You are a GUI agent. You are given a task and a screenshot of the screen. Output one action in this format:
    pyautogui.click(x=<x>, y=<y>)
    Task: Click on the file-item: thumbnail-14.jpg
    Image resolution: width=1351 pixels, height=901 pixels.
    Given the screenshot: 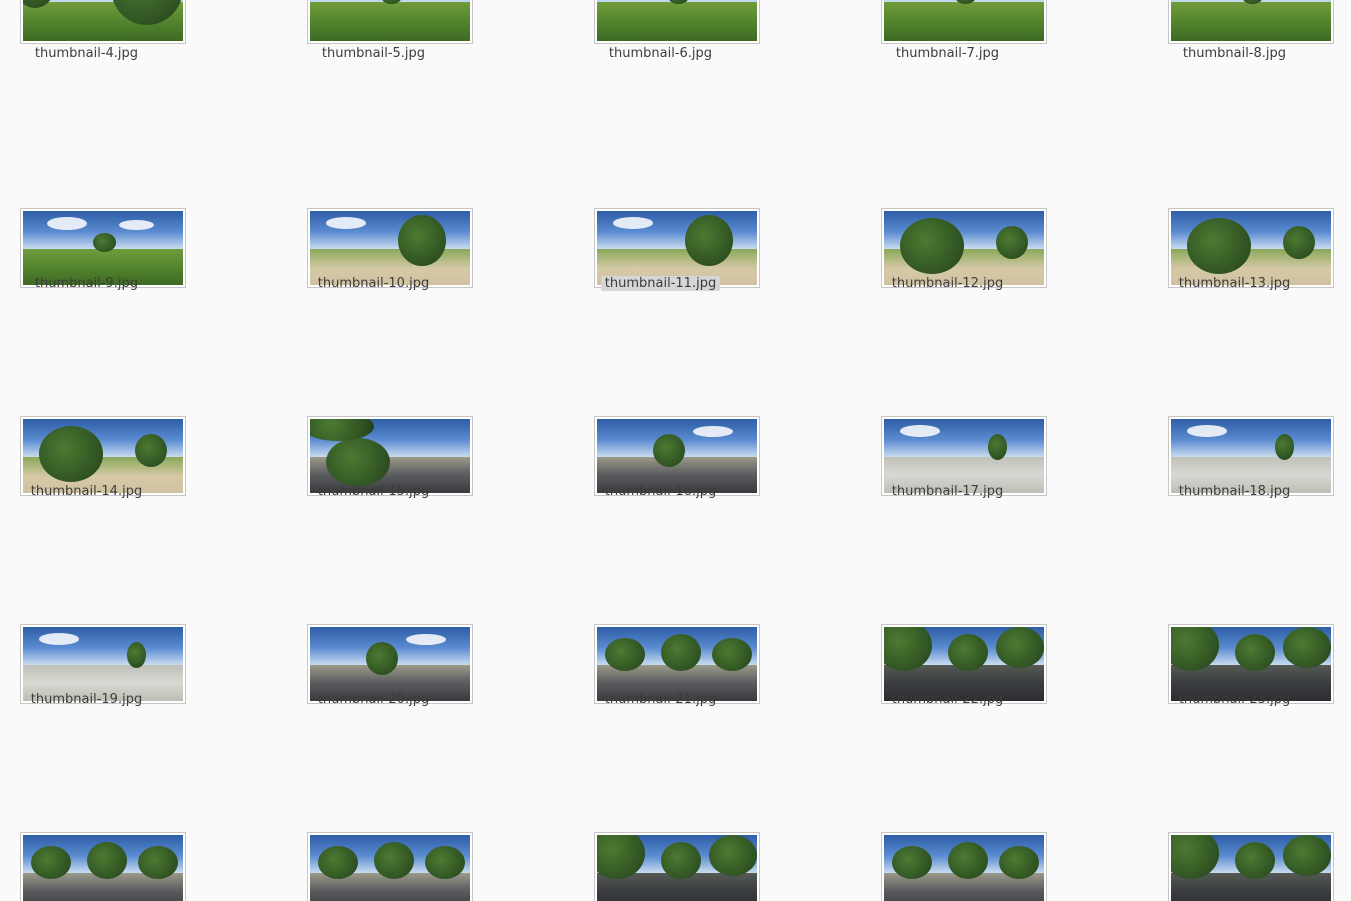 What is the action you would take?
    pyautogui.click(x=95, y=454)
    